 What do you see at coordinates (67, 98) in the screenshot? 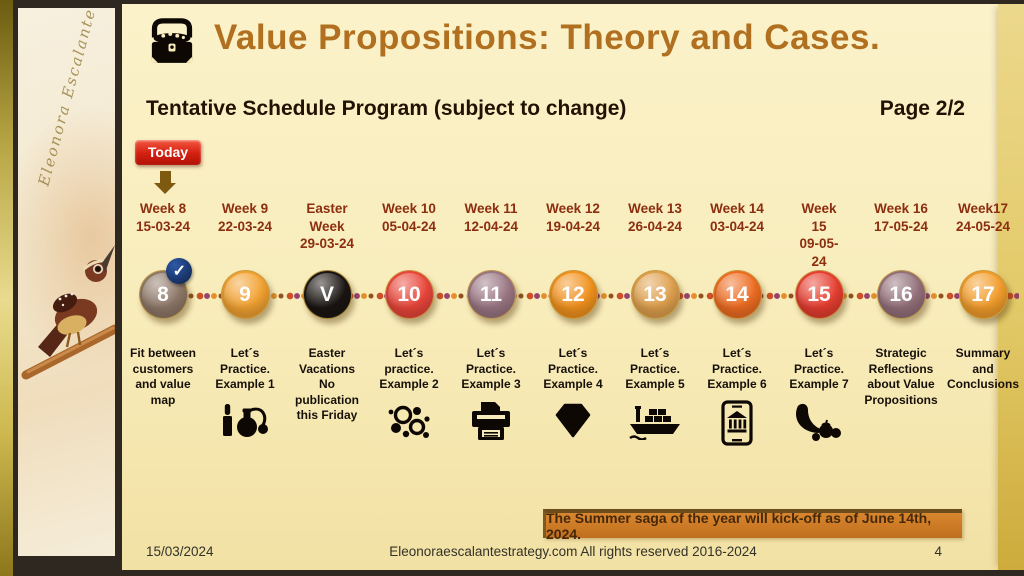
I see `signature-text: Eleonora Escalante` at bounding box center [67, 98].